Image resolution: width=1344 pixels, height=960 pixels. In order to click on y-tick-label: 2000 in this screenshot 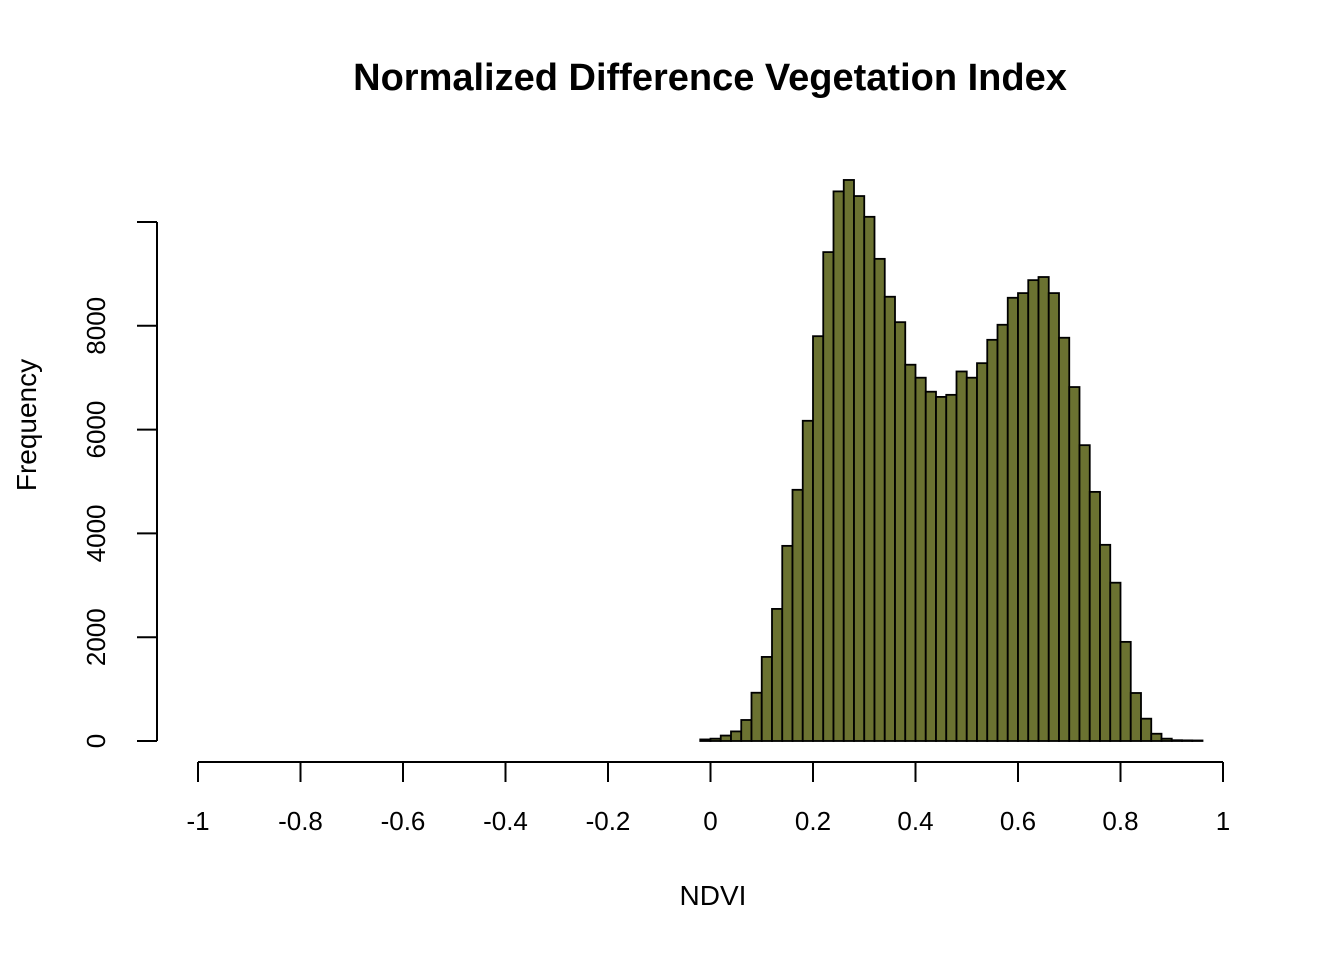, I will do `click(96, 637)`.